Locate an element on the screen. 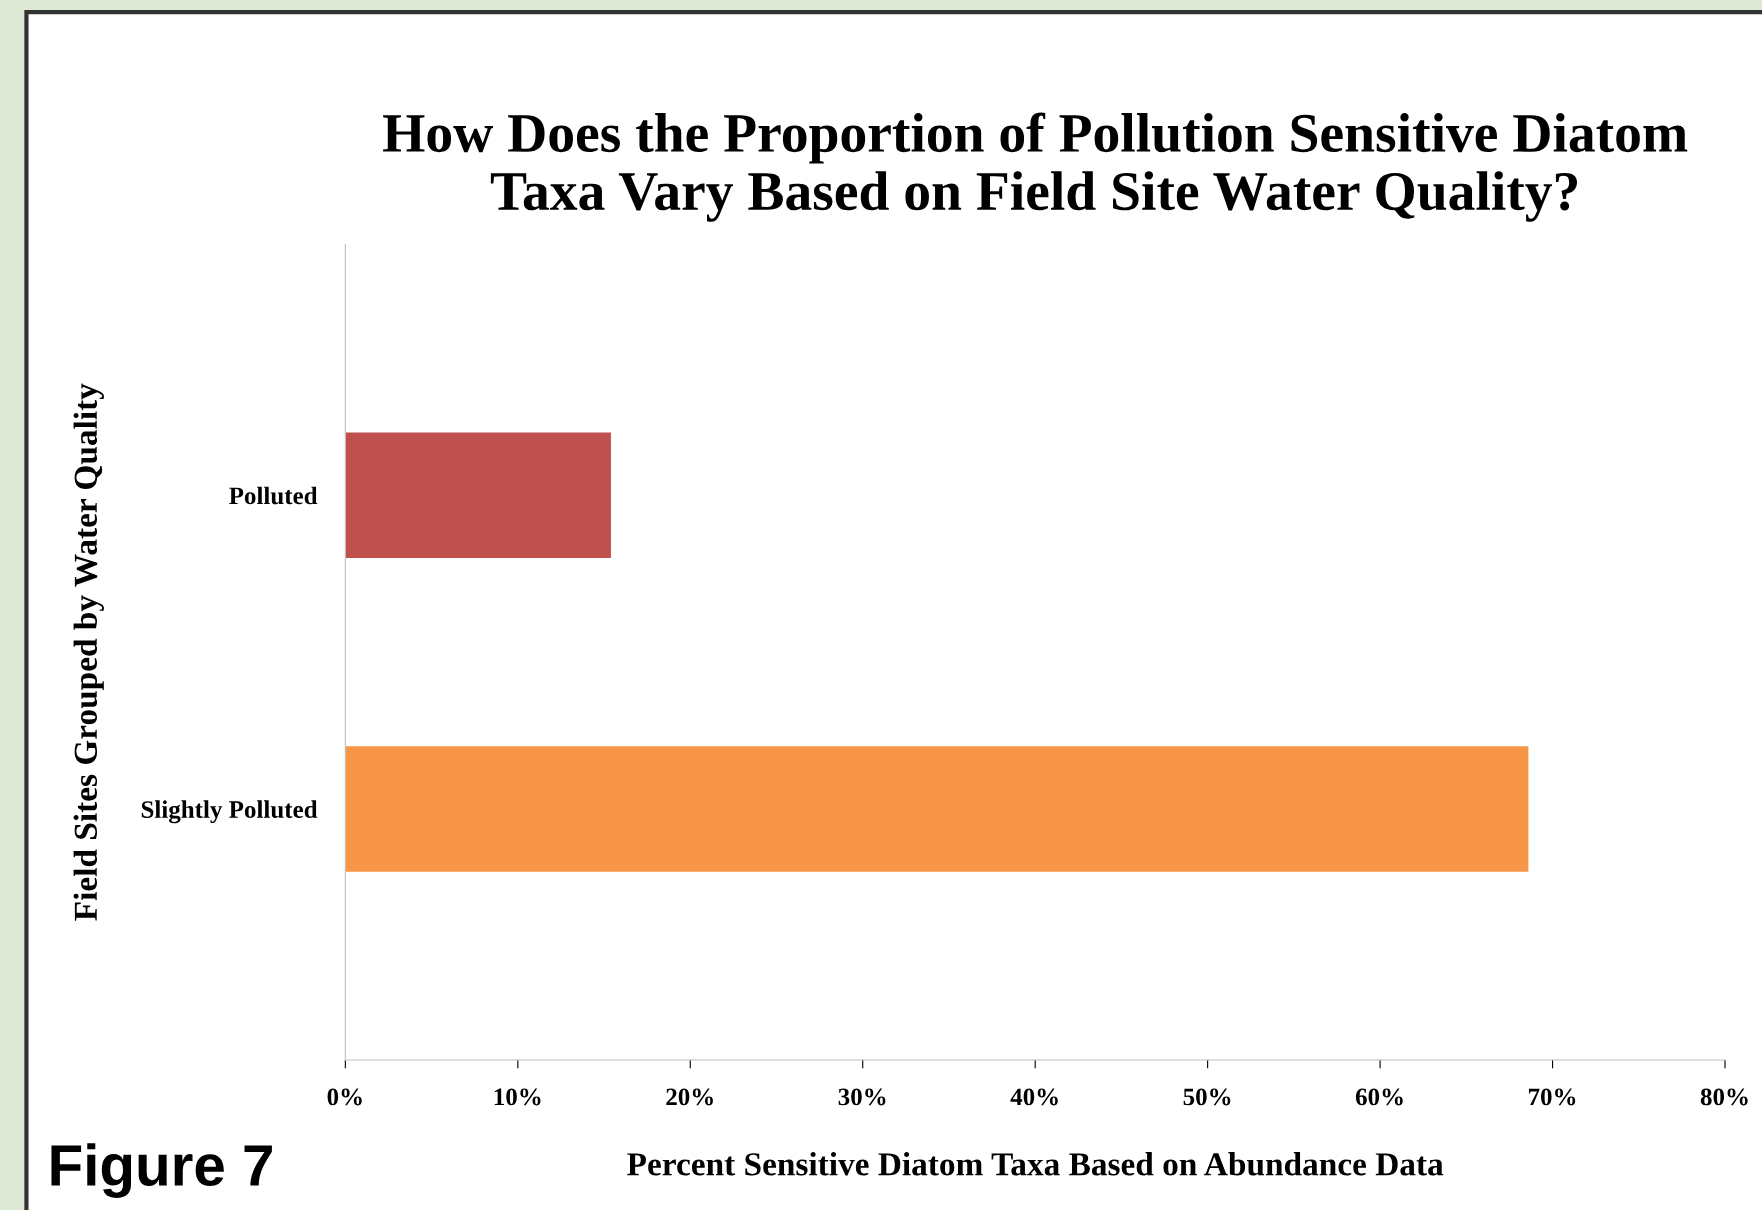 This screenshot has width=1762, height=1210. x-tick-label: 50% is located at coordinates (1207, 1097).